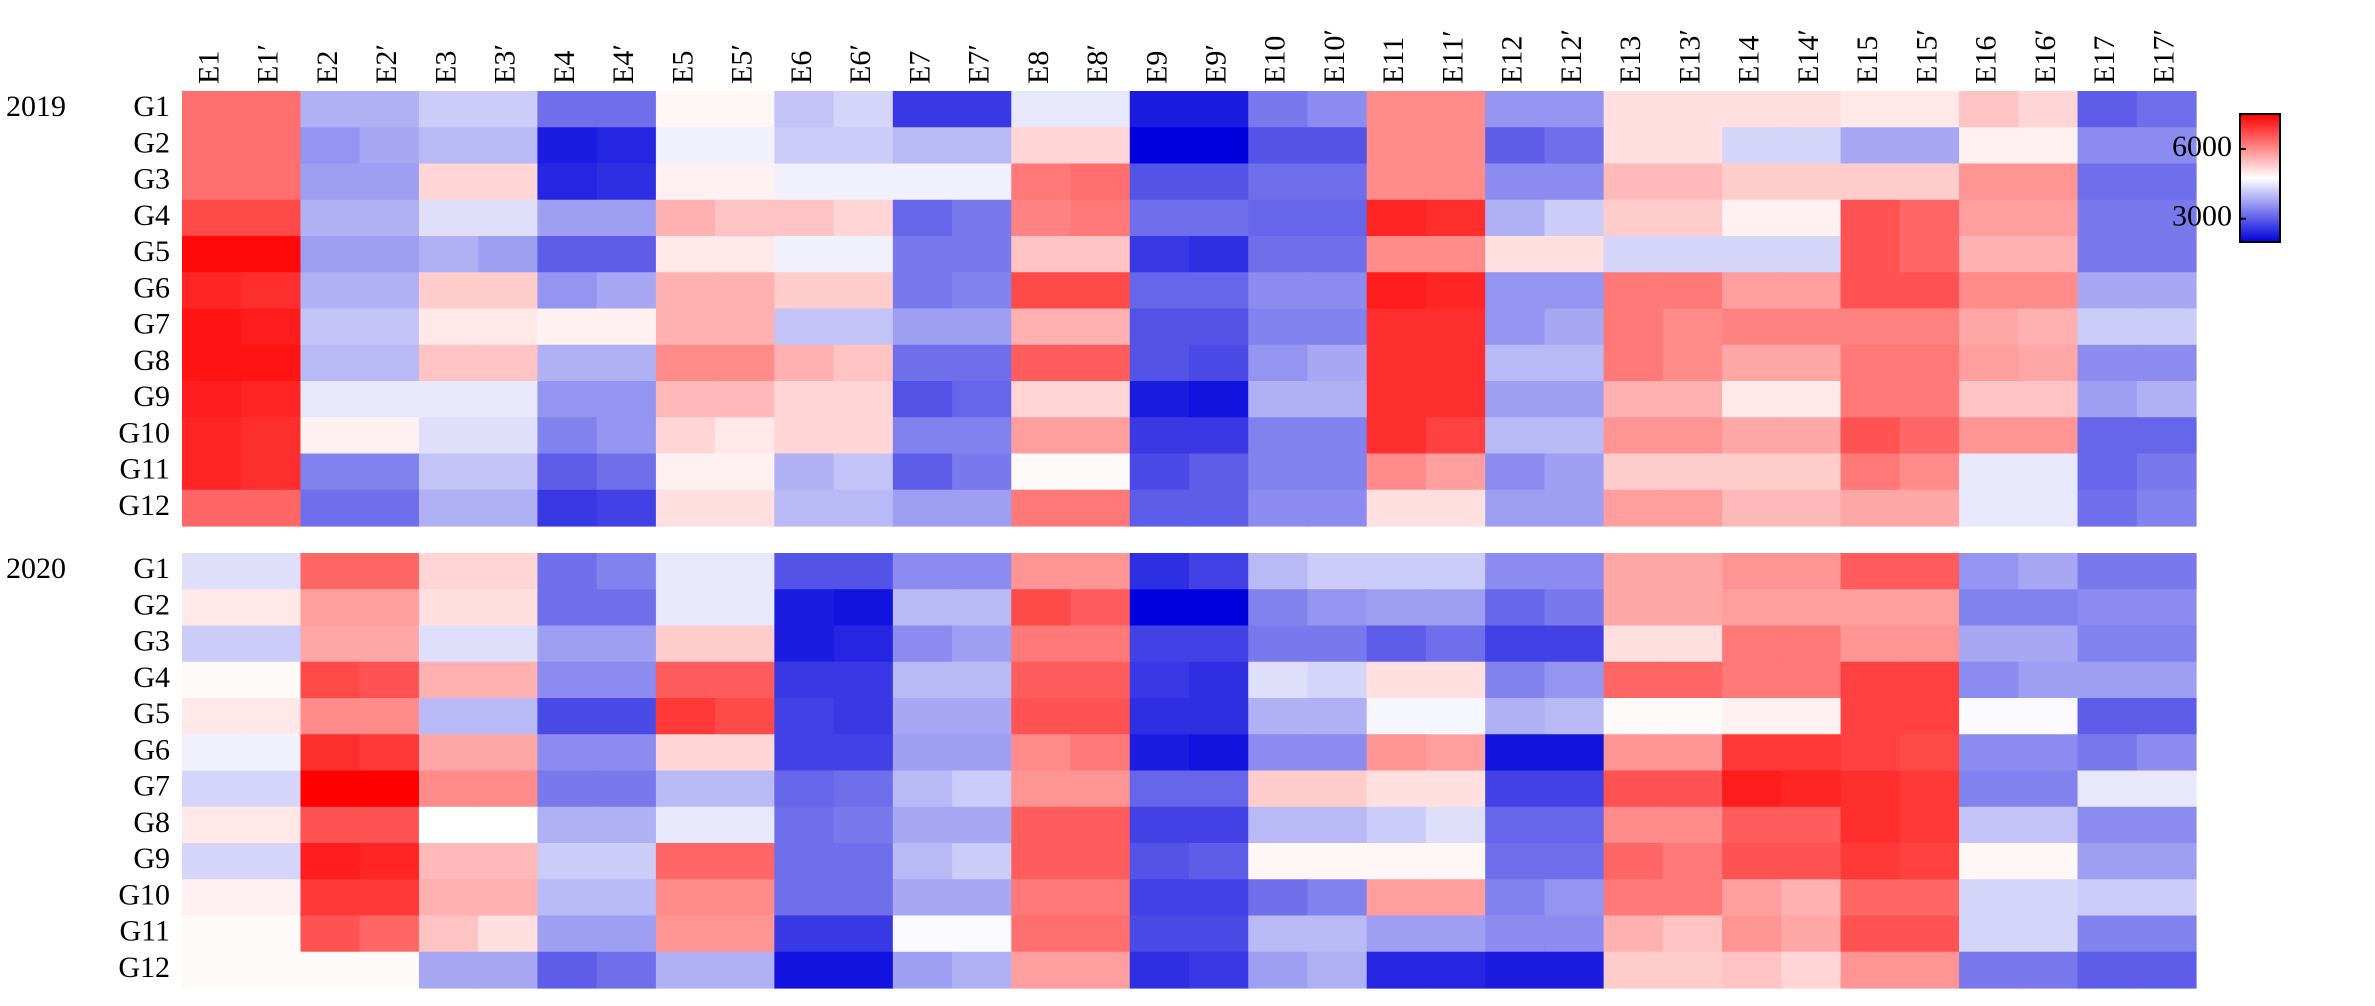  Describe the element at coordinates (623, 64) in the screenshot. I see `column-label: E4′` at that location.